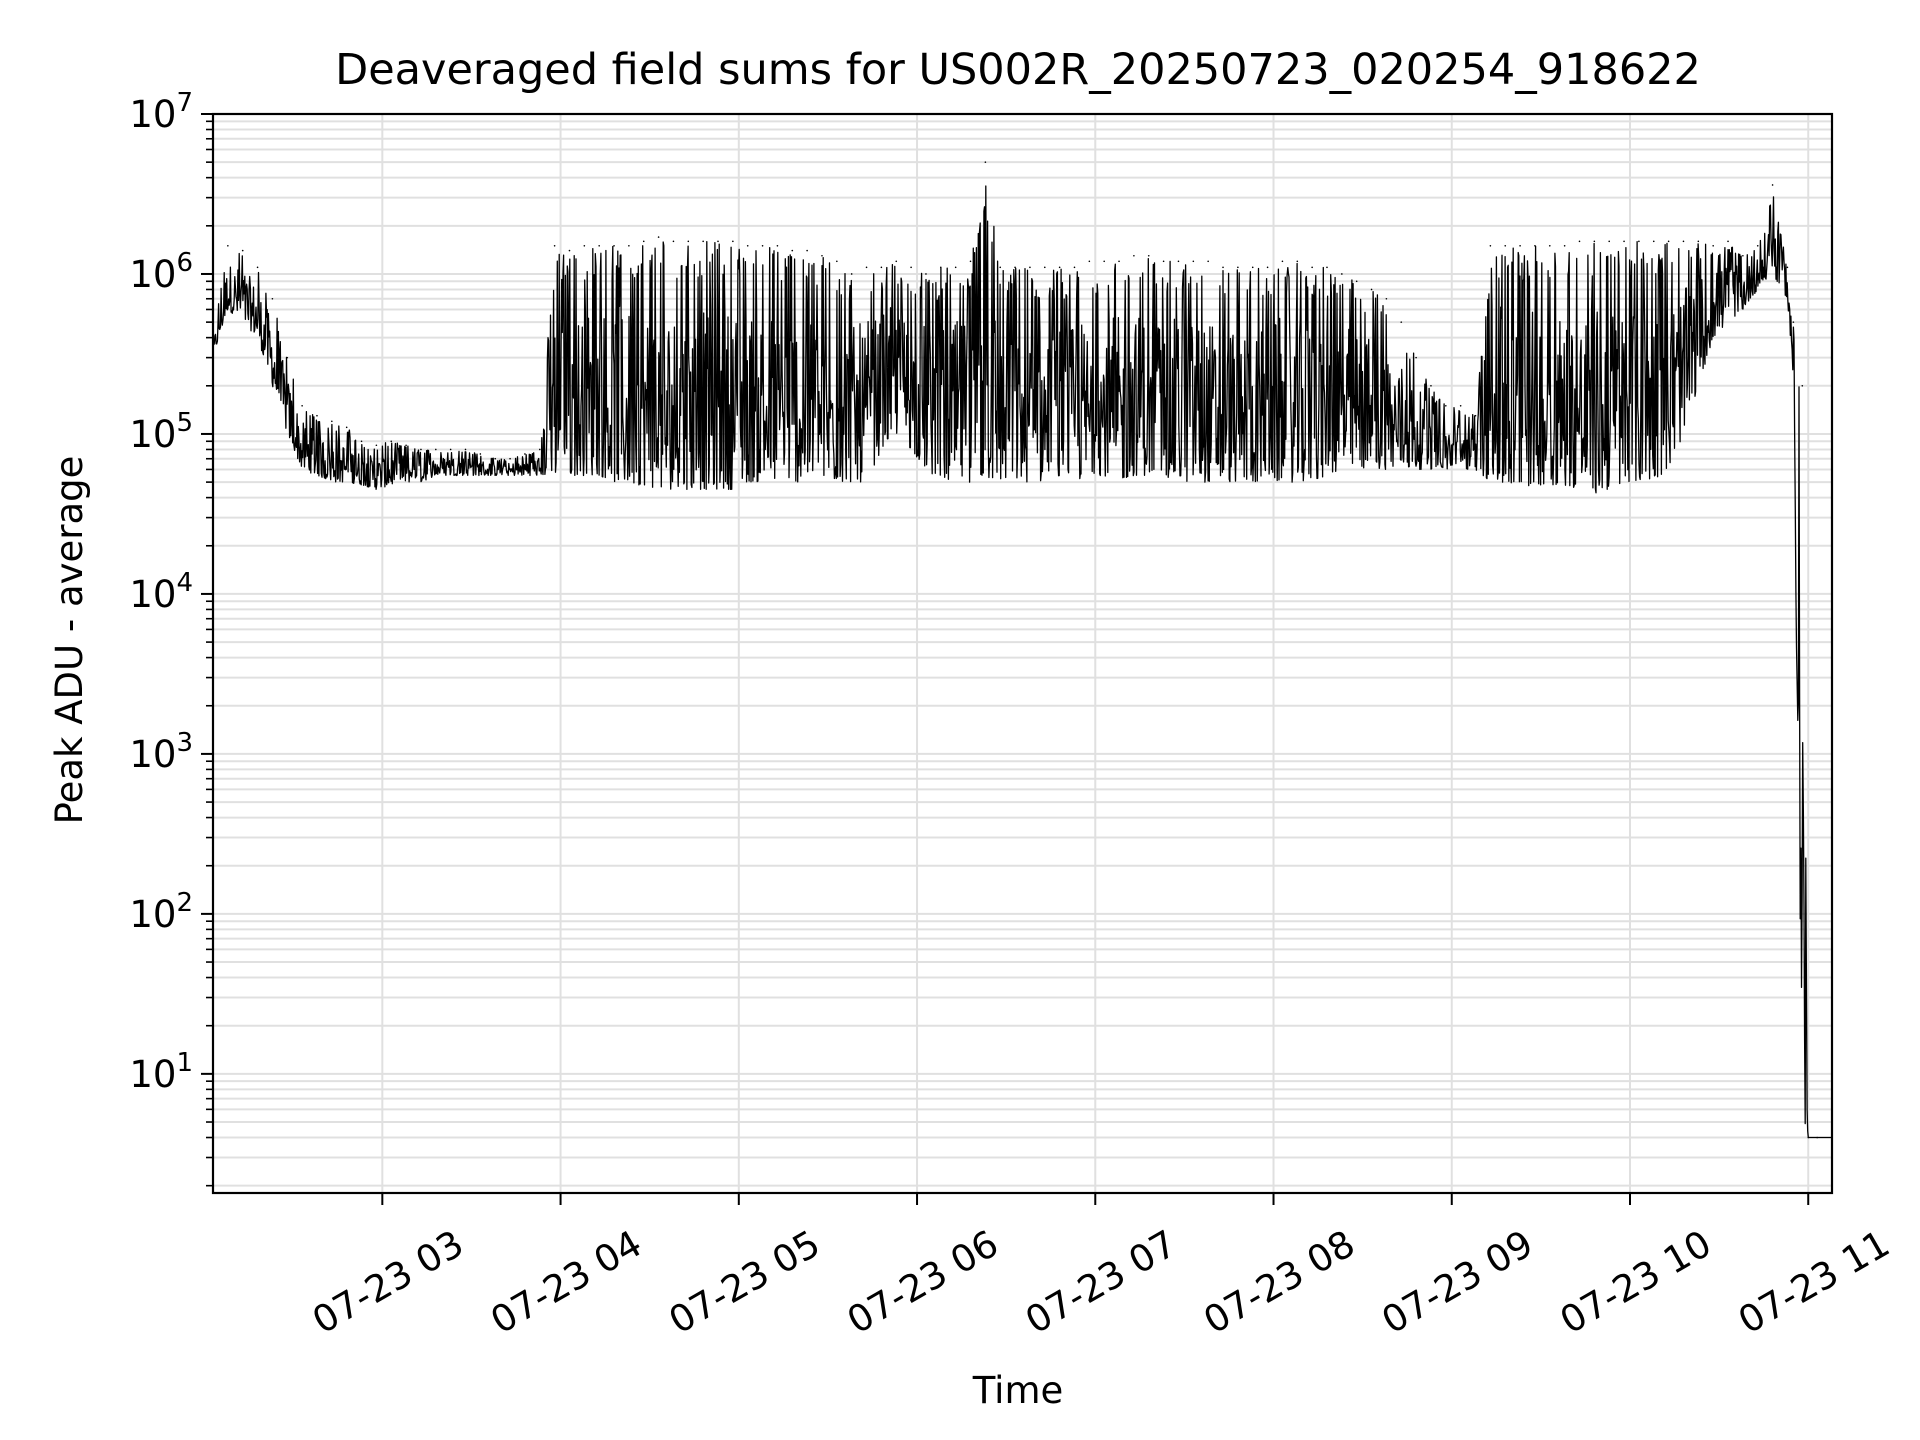 The height and width of the screenshot is (1440, 1920). Describe the element at coordinates (161, 592) in the screenshot. I see `y-tick-label: 104` at that location.